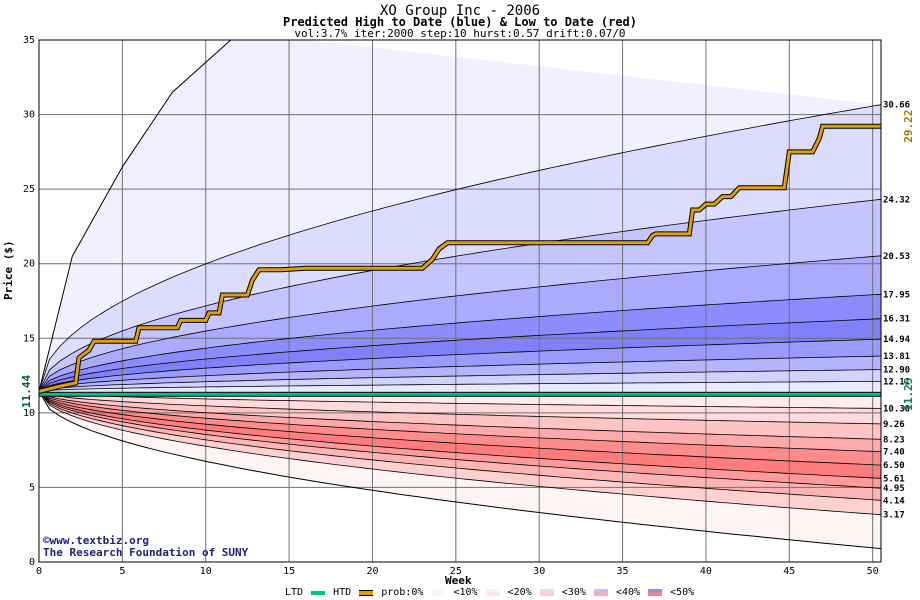  Describe the element at coordinates (682, 592) in the screenshot. I see `legend-item-4: <50%` at that location.